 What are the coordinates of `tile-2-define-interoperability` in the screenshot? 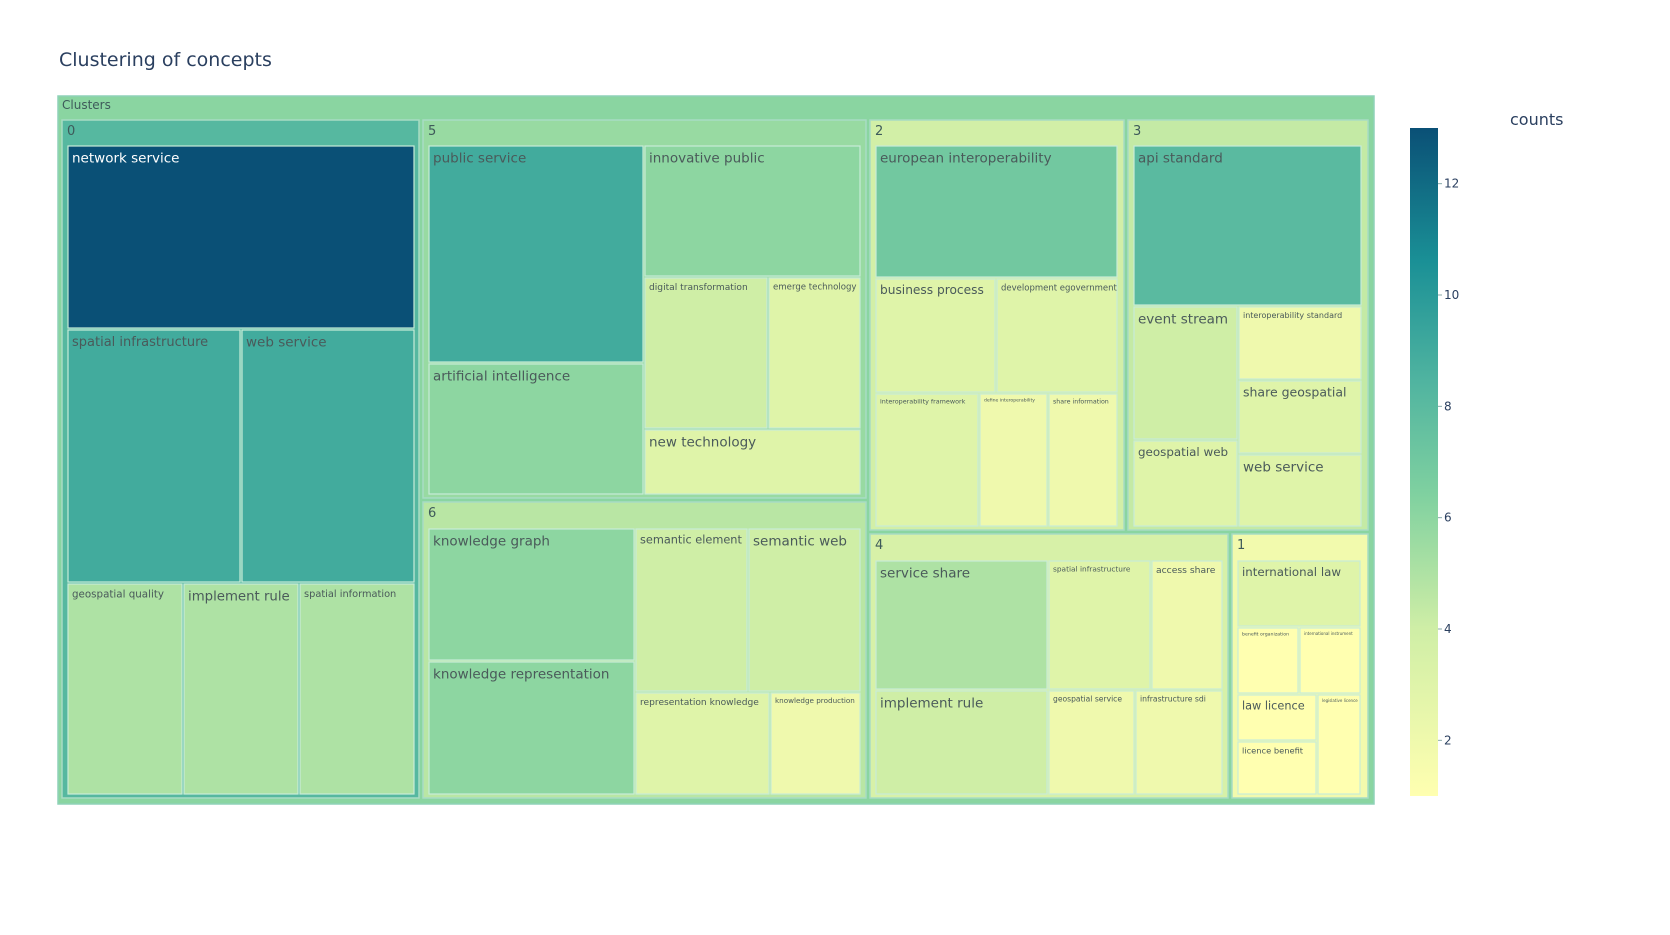 It's located at (1013, 460).